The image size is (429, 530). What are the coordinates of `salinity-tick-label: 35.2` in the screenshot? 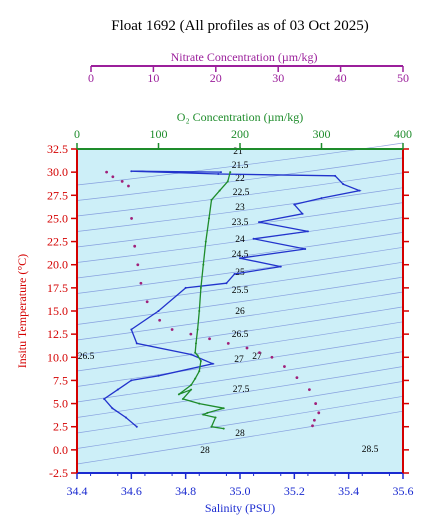 It's located at (294, 491).